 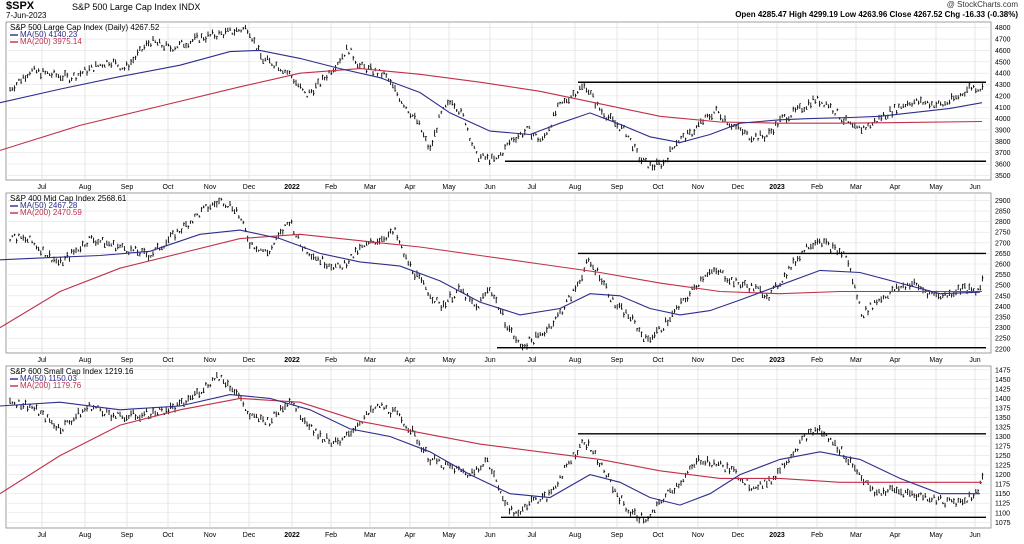 What do you see at coordinates (1003, 389) in the screenshot?
I see `y-tick-label: 1425` at bounding box center [1003, 389].